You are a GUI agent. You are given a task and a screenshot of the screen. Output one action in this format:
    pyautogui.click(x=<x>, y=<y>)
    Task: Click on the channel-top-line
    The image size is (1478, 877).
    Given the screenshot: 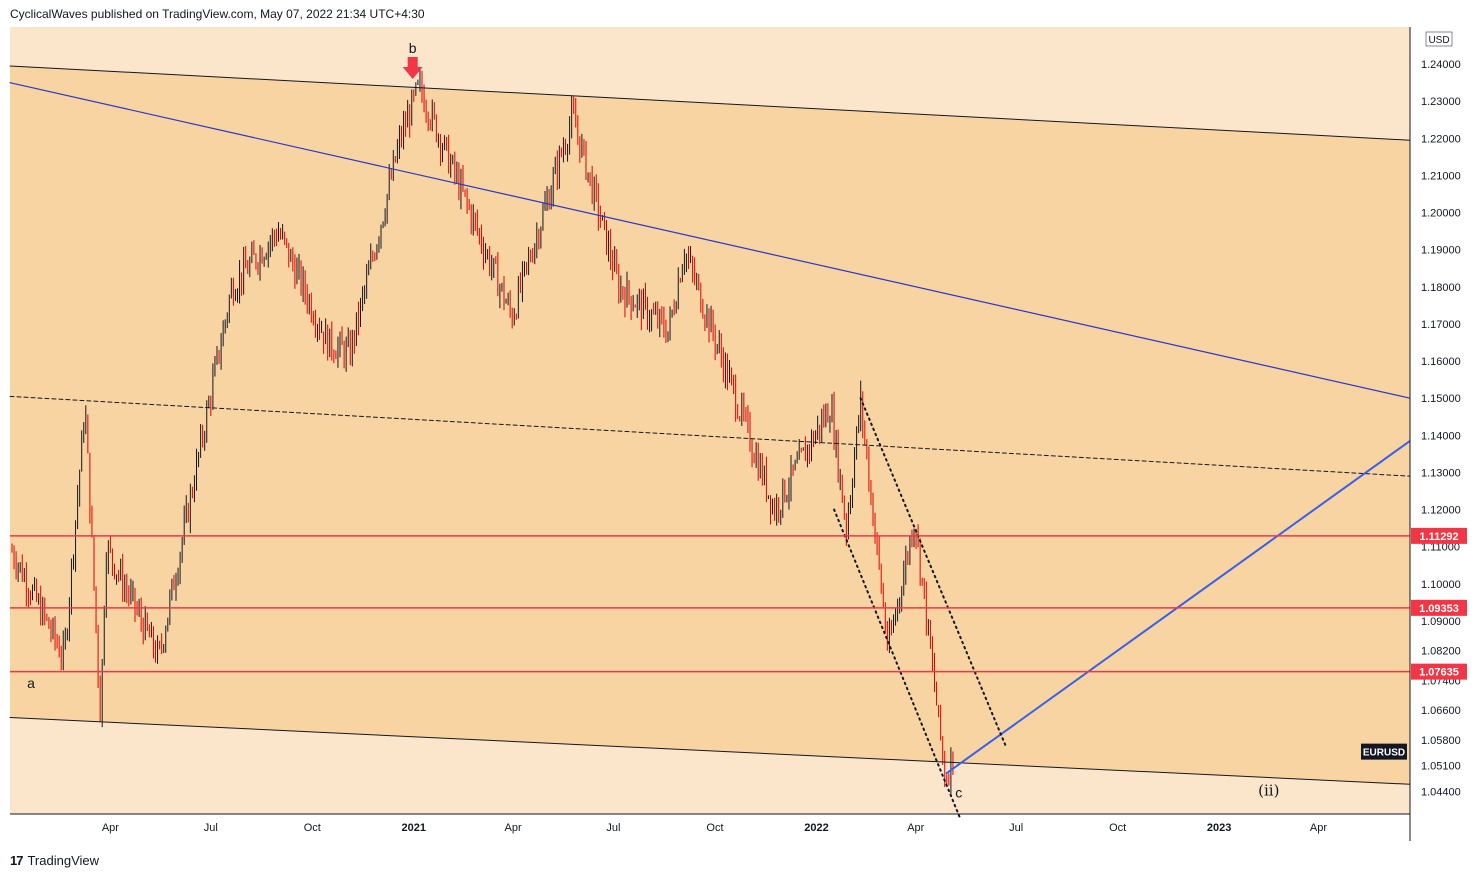 What is the action you would take?
    pyautogui.click(x=710, y=103)
    